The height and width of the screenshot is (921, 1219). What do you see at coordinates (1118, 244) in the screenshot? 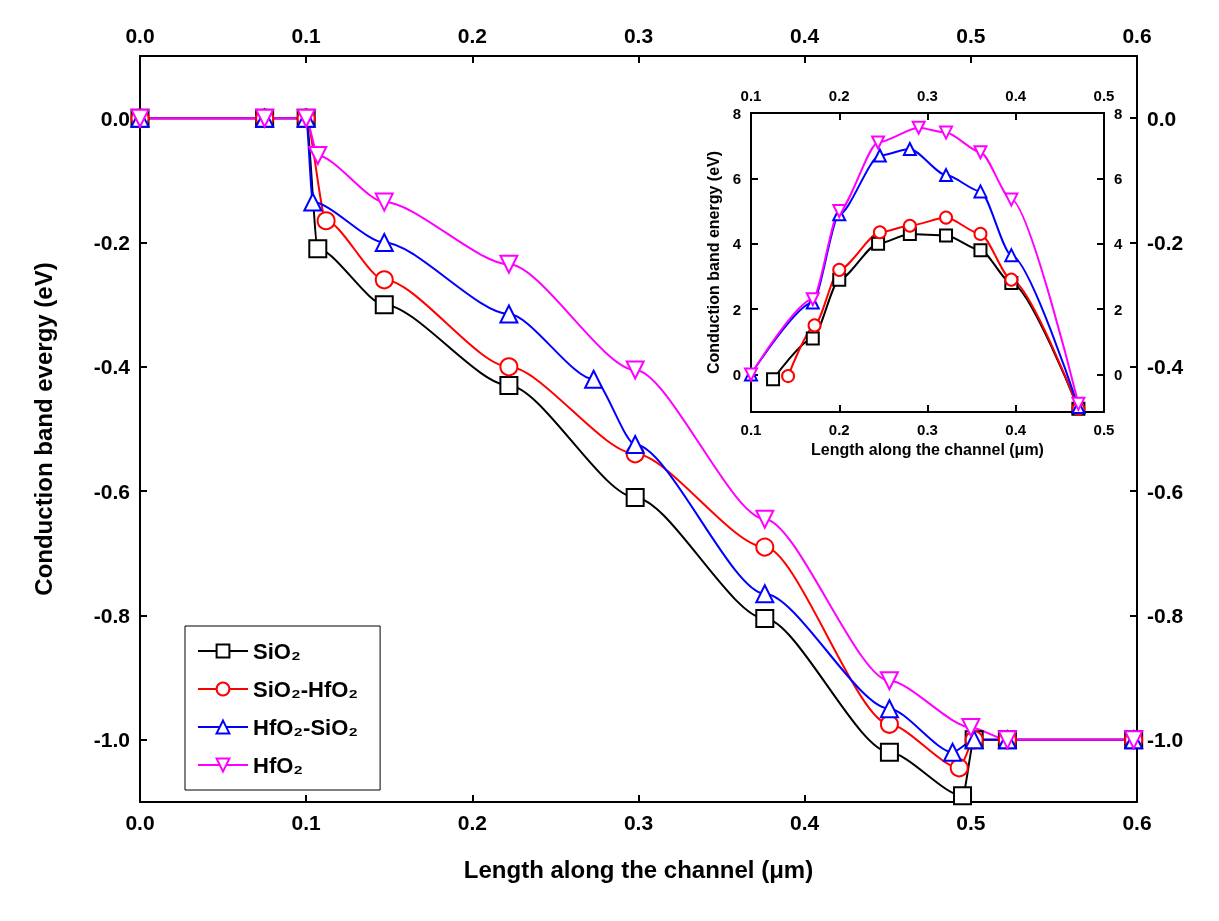
I see `y2-tick-label: 4` at bounding box center [1118, 244].